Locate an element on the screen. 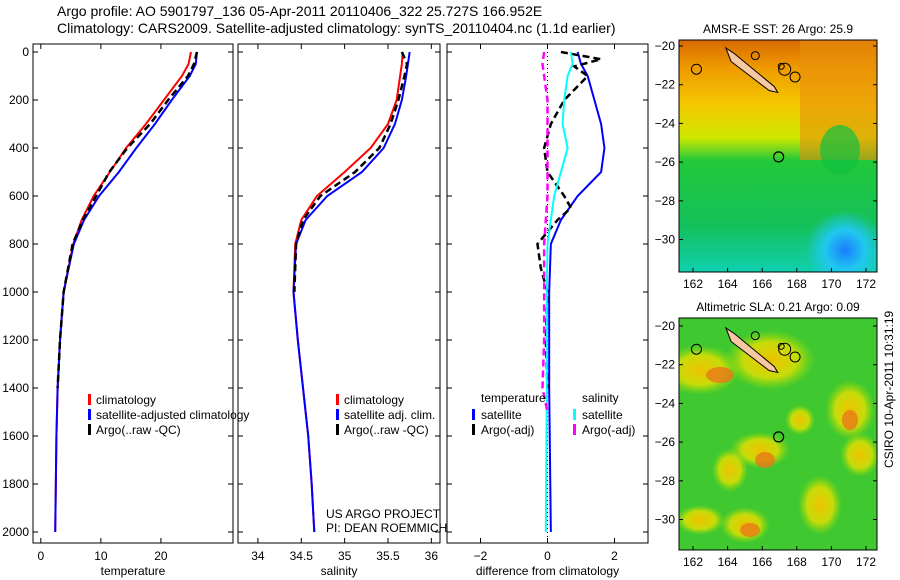 The width and height of the screenshot is (900, 580). x-axis-label: temperature is located at coordinates (133, 571).